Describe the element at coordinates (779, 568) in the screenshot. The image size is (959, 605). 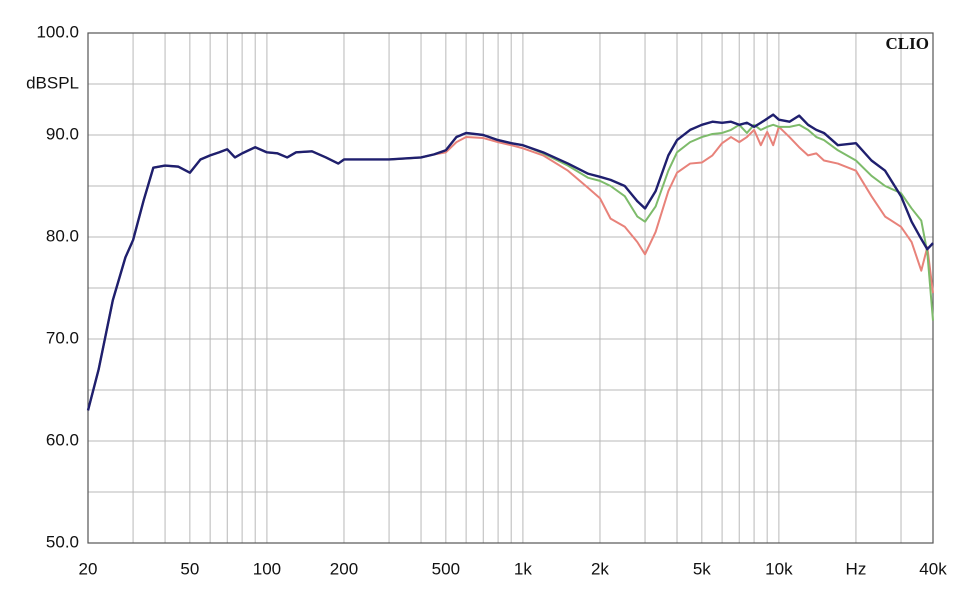
I see `x-tick-label: 10k` at that location.